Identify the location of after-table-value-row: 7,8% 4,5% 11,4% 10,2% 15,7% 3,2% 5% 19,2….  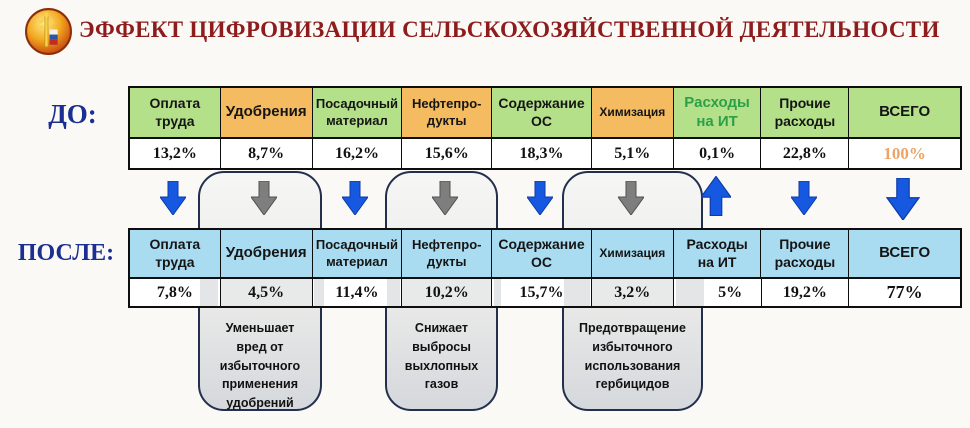
(545, 292).